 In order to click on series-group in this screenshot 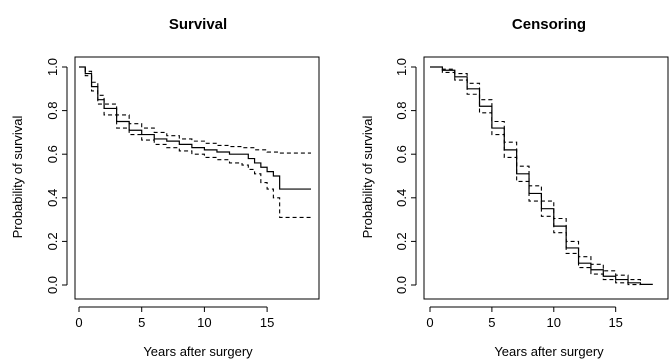, I will do `click(195, 142)`.